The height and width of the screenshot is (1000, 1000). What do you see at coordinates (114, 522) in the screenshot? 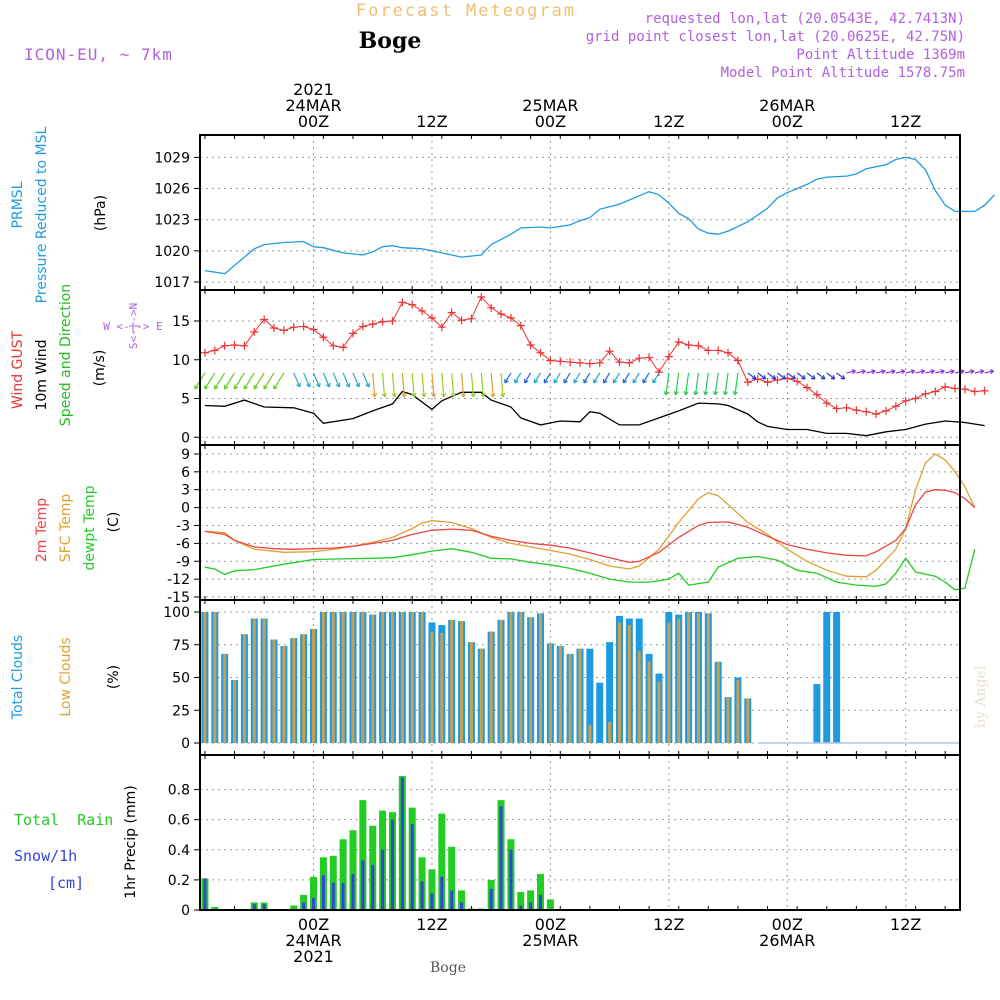
I see `temp-label-unit: (C)` at bounding box center [114, 522].